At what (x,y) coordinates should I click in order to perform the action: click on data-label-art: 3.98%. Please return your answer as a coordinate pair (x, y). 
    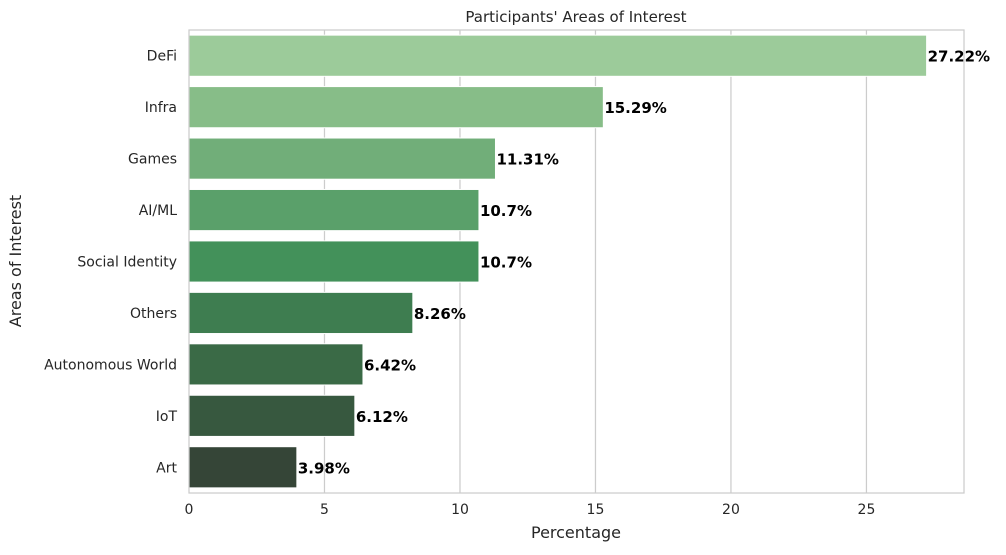
    Looking at the image, I should click on (324, 468).